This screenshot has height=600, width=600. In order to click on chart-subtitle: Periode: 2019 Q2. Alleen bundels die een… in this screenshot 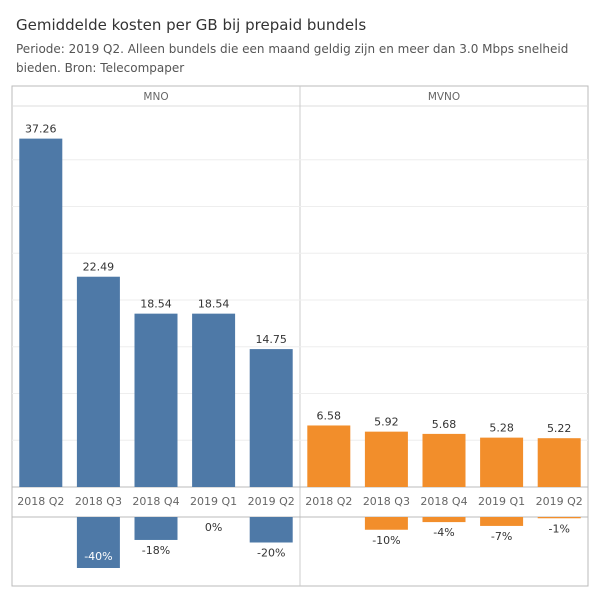, I will do `click(292, 58)`.